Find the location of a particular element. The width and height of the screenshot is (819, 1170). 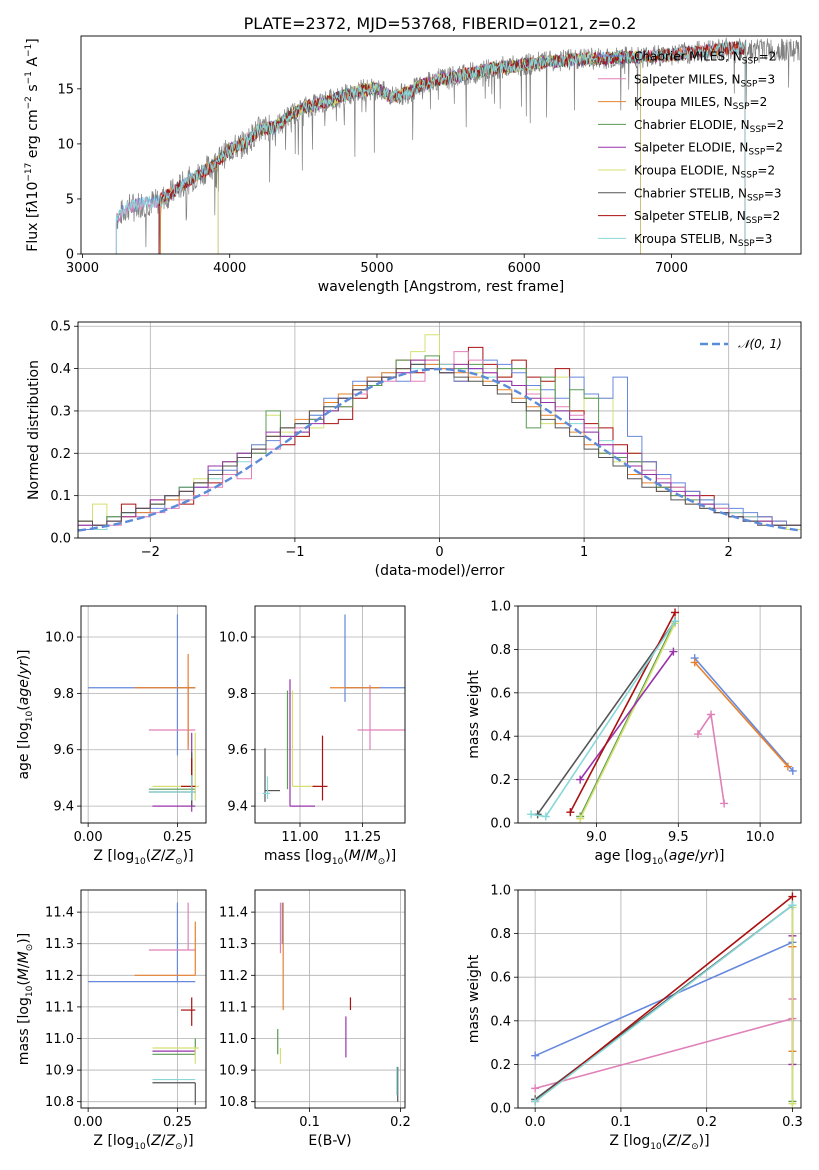

y-tick-label: 11.0 is located at coordinates (59, 1039).